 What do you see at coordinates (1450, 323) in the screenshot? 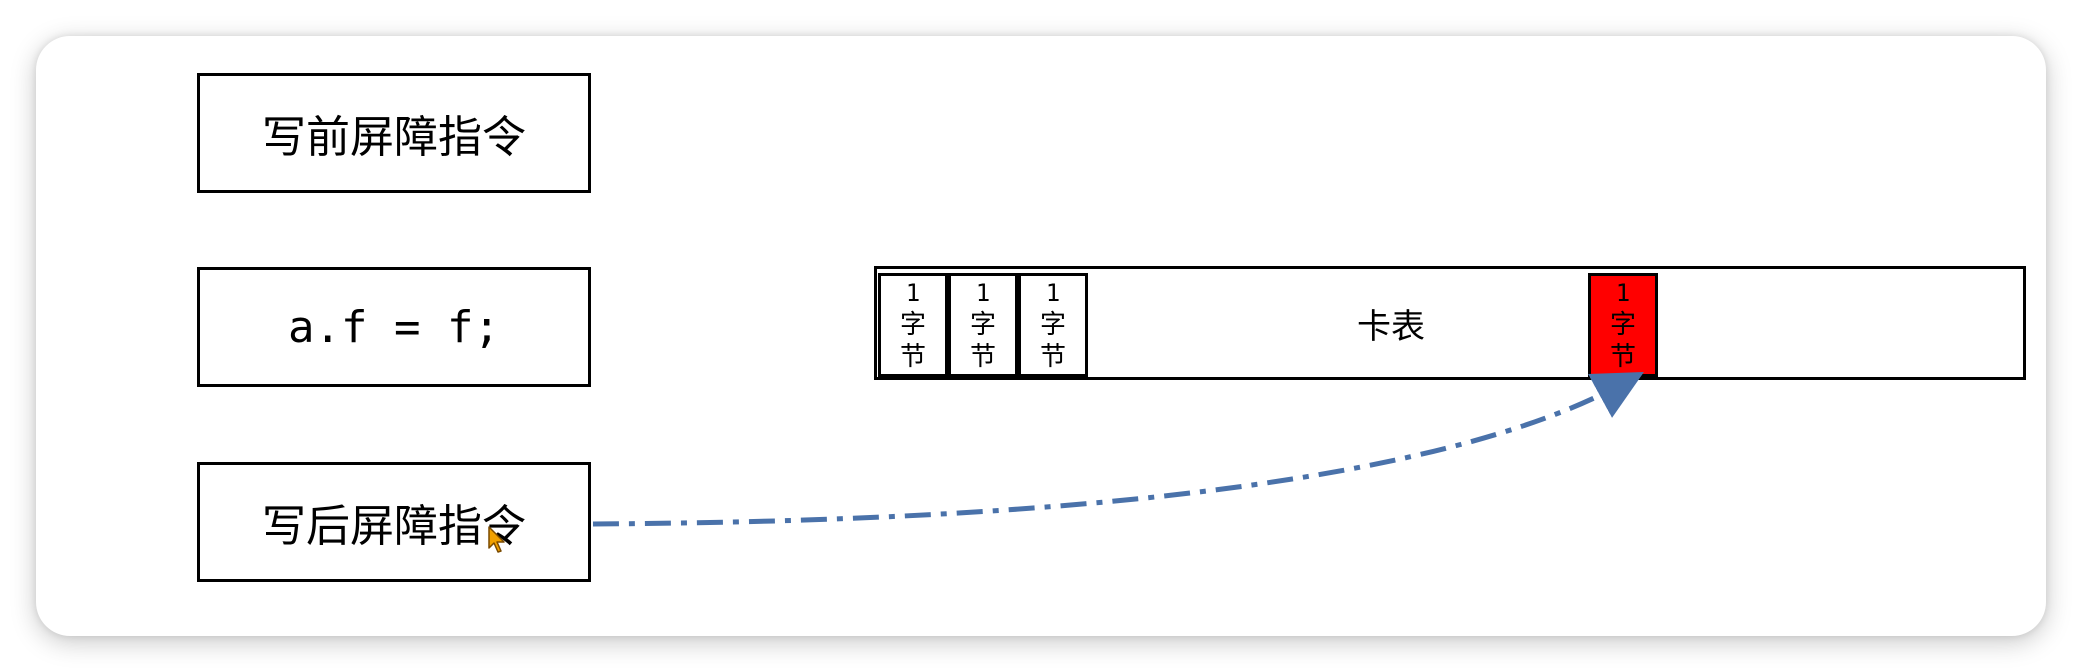
I see `card-table: 1 字 节 1 字 节 1 字 节 卡表 1 字 节` at bounding box center [1450, 323].